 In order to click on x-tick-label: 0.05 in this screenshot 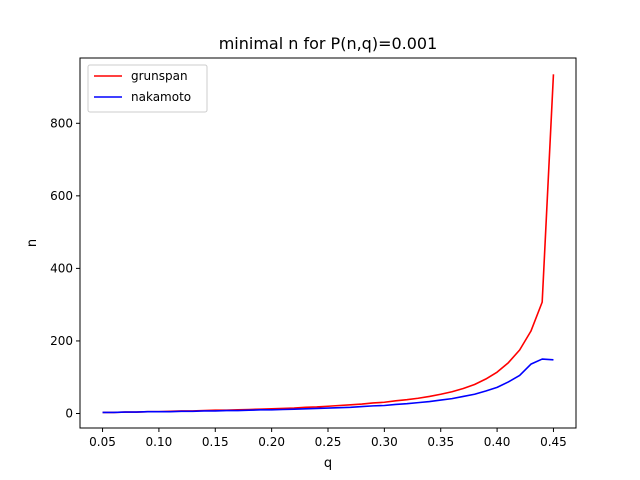, I will do `click(102, 442)`.